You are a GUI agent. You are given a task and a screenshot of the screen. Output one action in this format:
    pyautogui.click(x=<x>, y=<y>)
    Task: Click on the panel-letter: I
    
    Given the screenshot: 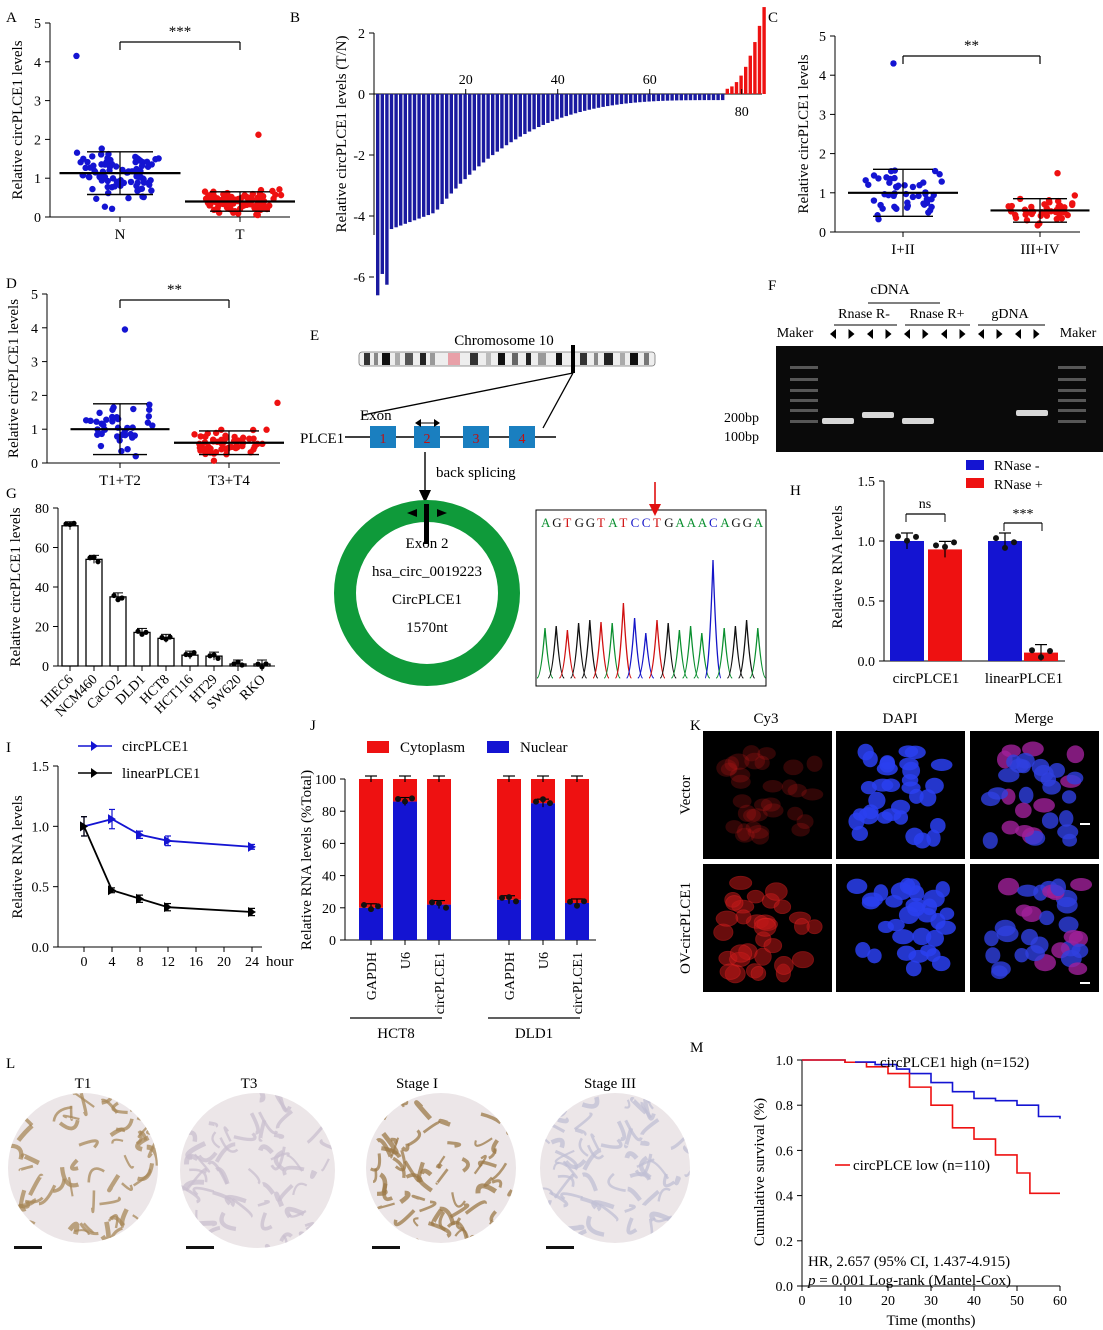 What is the action you would take?
    pyautogui.click(x=8, y=748)
    